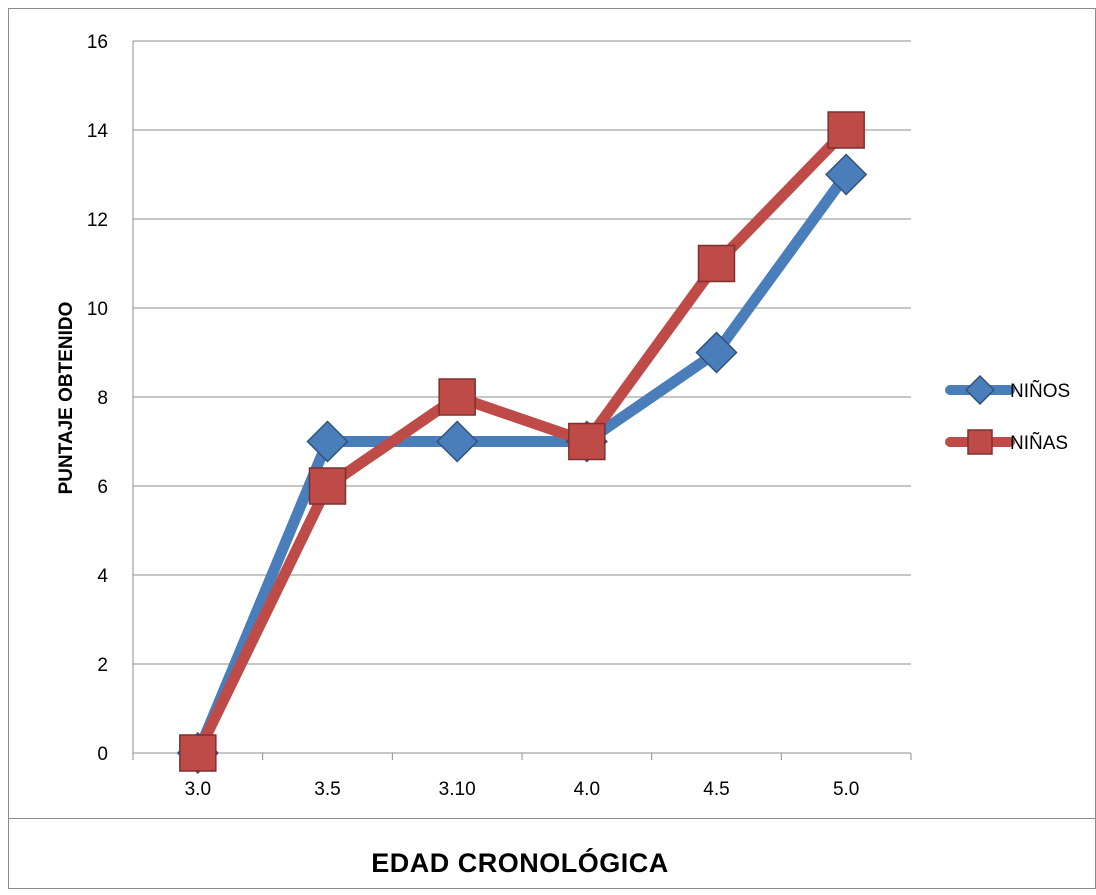 This screenshot has height=895, width=1096. What do you see at coordinates (1006, 442) in the screenshot?
I see `legend-item: NIÑAS` at bounding box center [1006, 442].